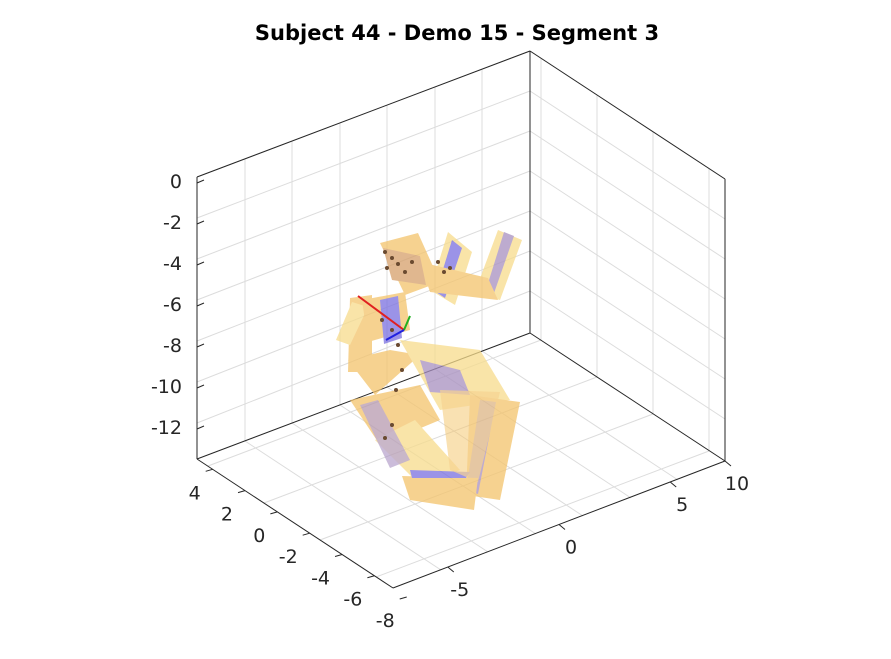 The height and width of the screenshot is (659, 891). Describe the element at coordinates (737, 484) in the screenshot. I see `x-tick-label: 10` at that location.